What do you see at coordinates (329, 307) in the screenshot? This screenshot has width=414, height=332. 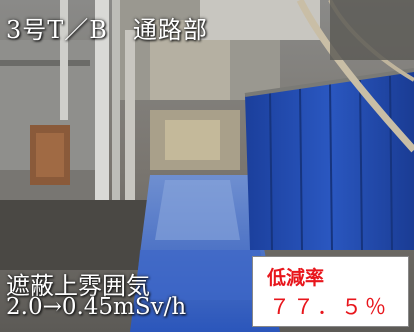 I see `reduction-rate-value: ７７．５％` at bounding box center [329, 307].